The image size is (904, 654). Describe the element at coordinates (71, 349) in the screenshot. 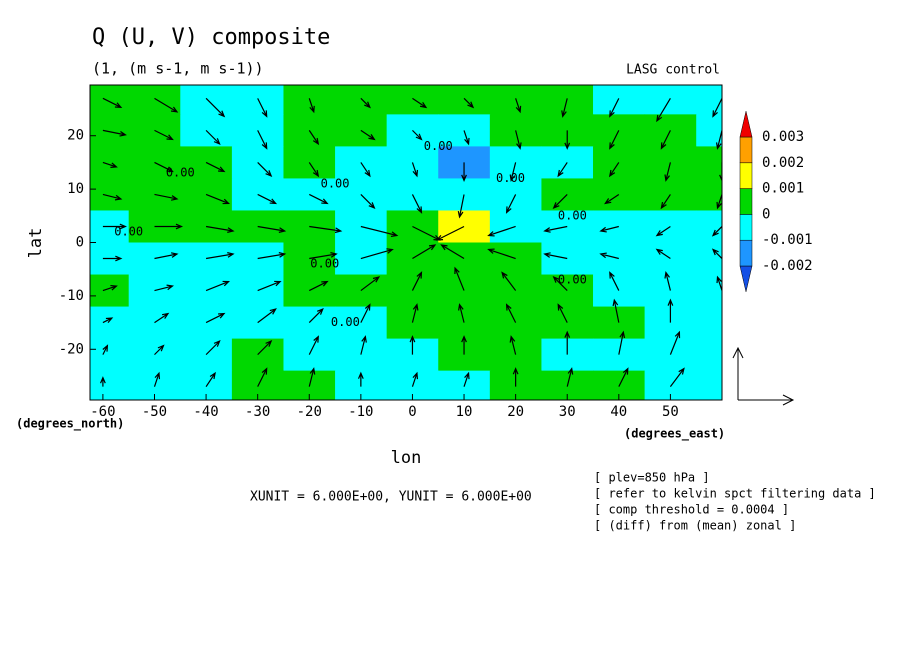

I see `y-tick-label: -20` at that location.